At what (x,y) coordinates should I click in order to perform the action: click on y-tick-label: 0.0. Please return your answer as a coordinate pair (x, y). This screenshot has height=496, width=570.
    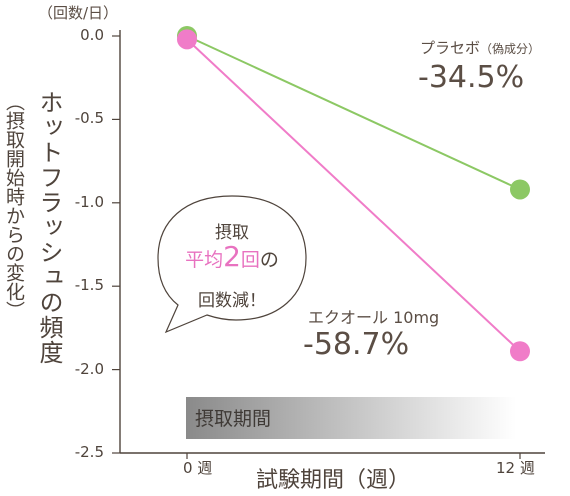
    Looking at the image, I should click on (92, 35).